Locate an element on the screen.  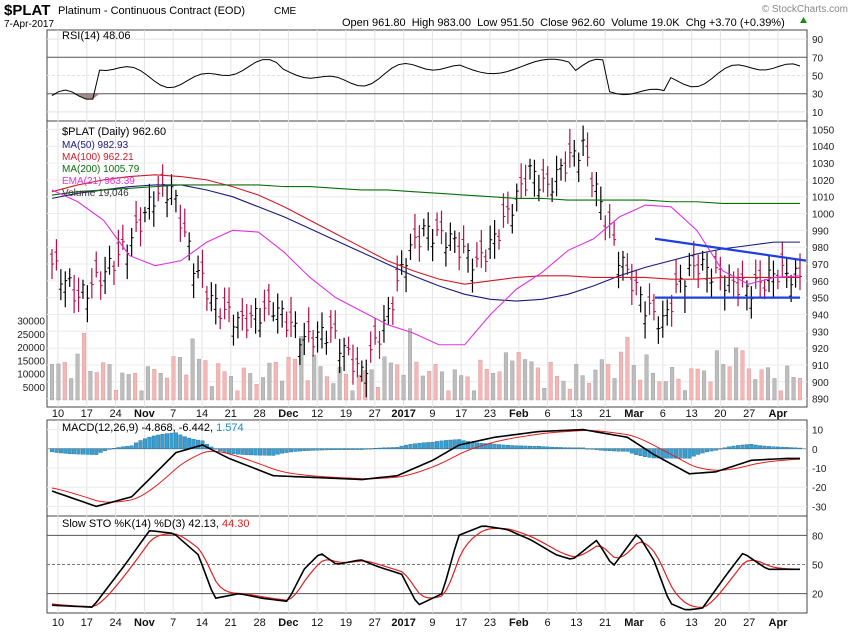
x-tick-label: 13 is located at coordinates (576, 414).